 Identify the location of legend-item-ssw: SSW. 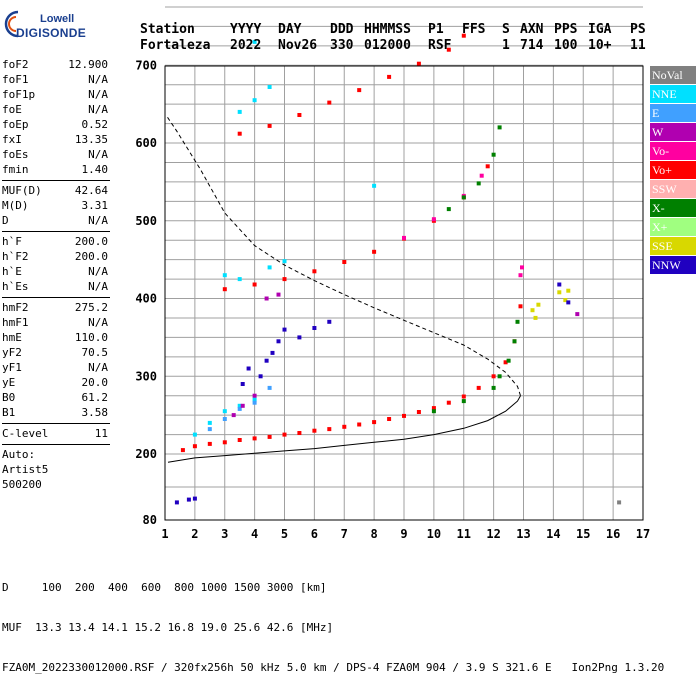
(673, 189).